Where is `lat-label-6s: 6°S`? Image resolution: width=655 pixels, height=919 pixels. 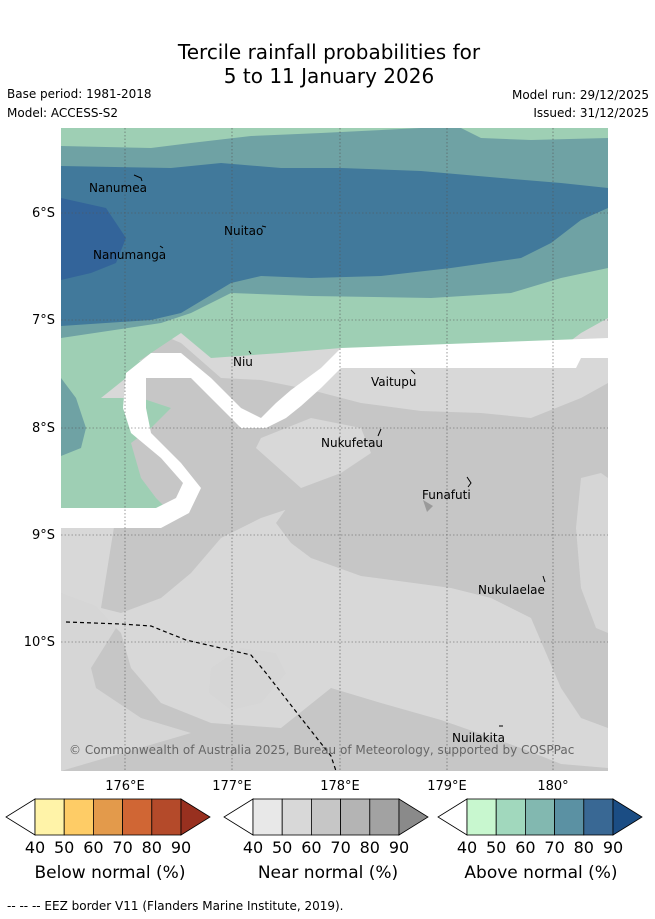
lat-label-6s: 6°S is located at coordinates (43, 213).